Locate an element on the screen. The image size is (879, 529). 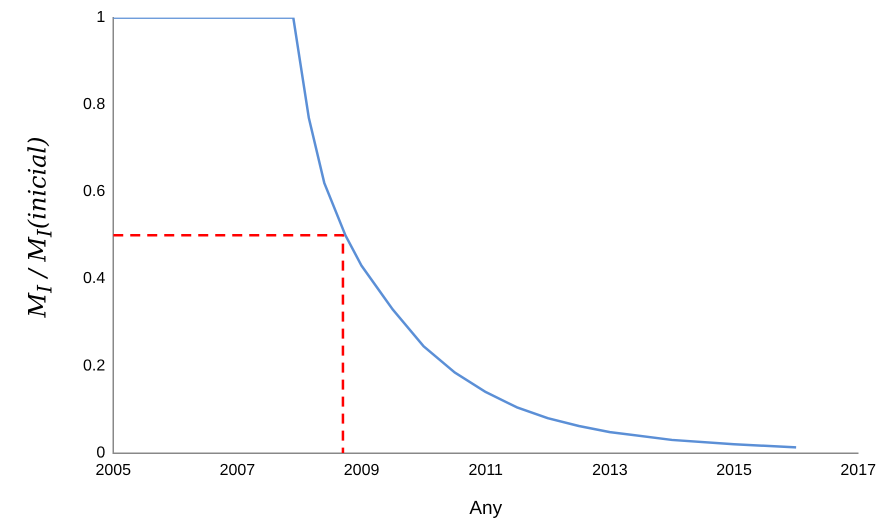
x-tick-label: 2011 is located at coordinates (486, 471).